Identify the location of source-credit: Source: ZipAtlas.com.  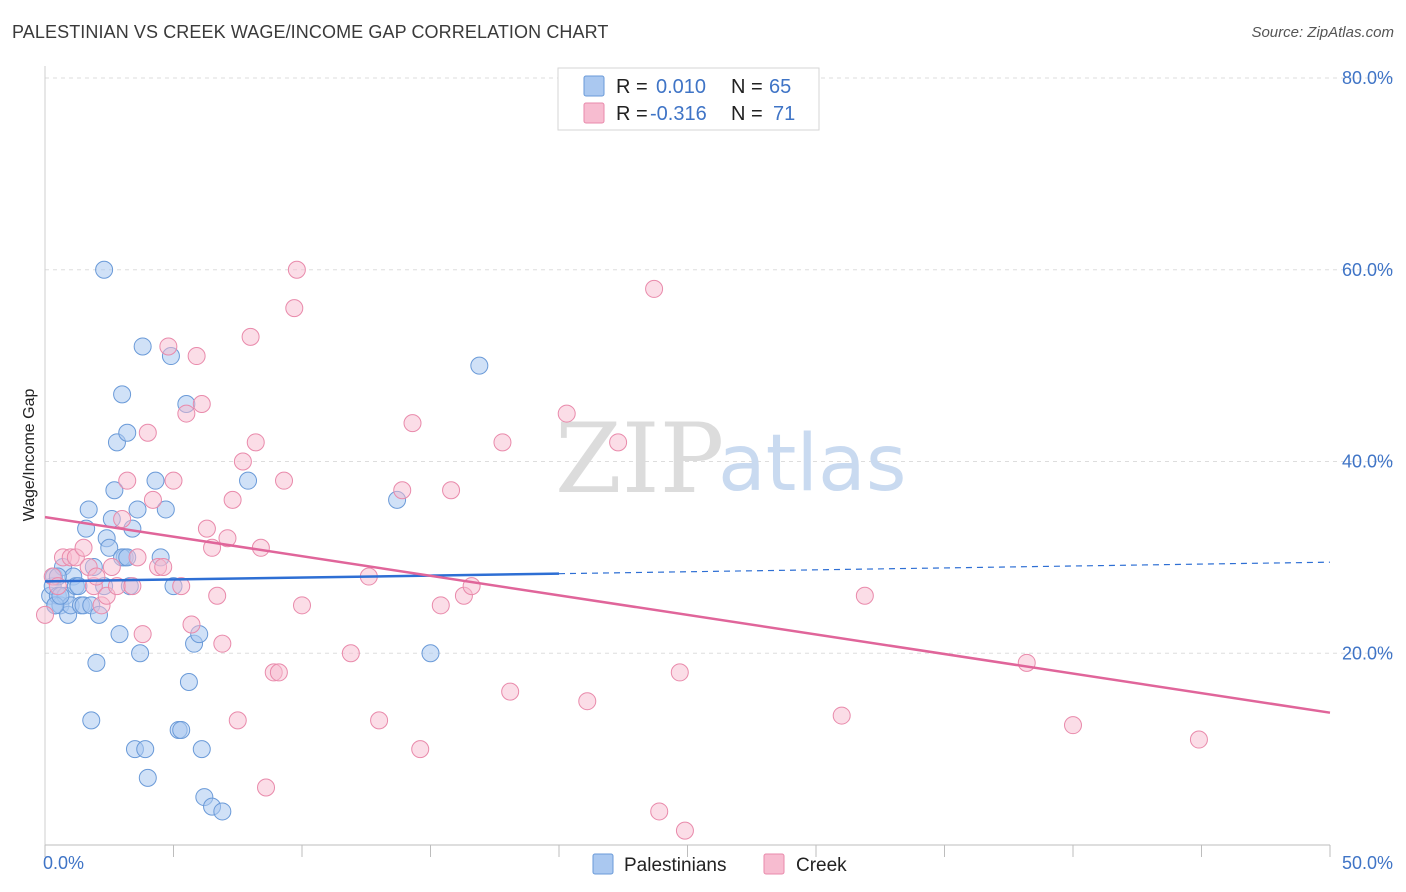
(1322, 32).